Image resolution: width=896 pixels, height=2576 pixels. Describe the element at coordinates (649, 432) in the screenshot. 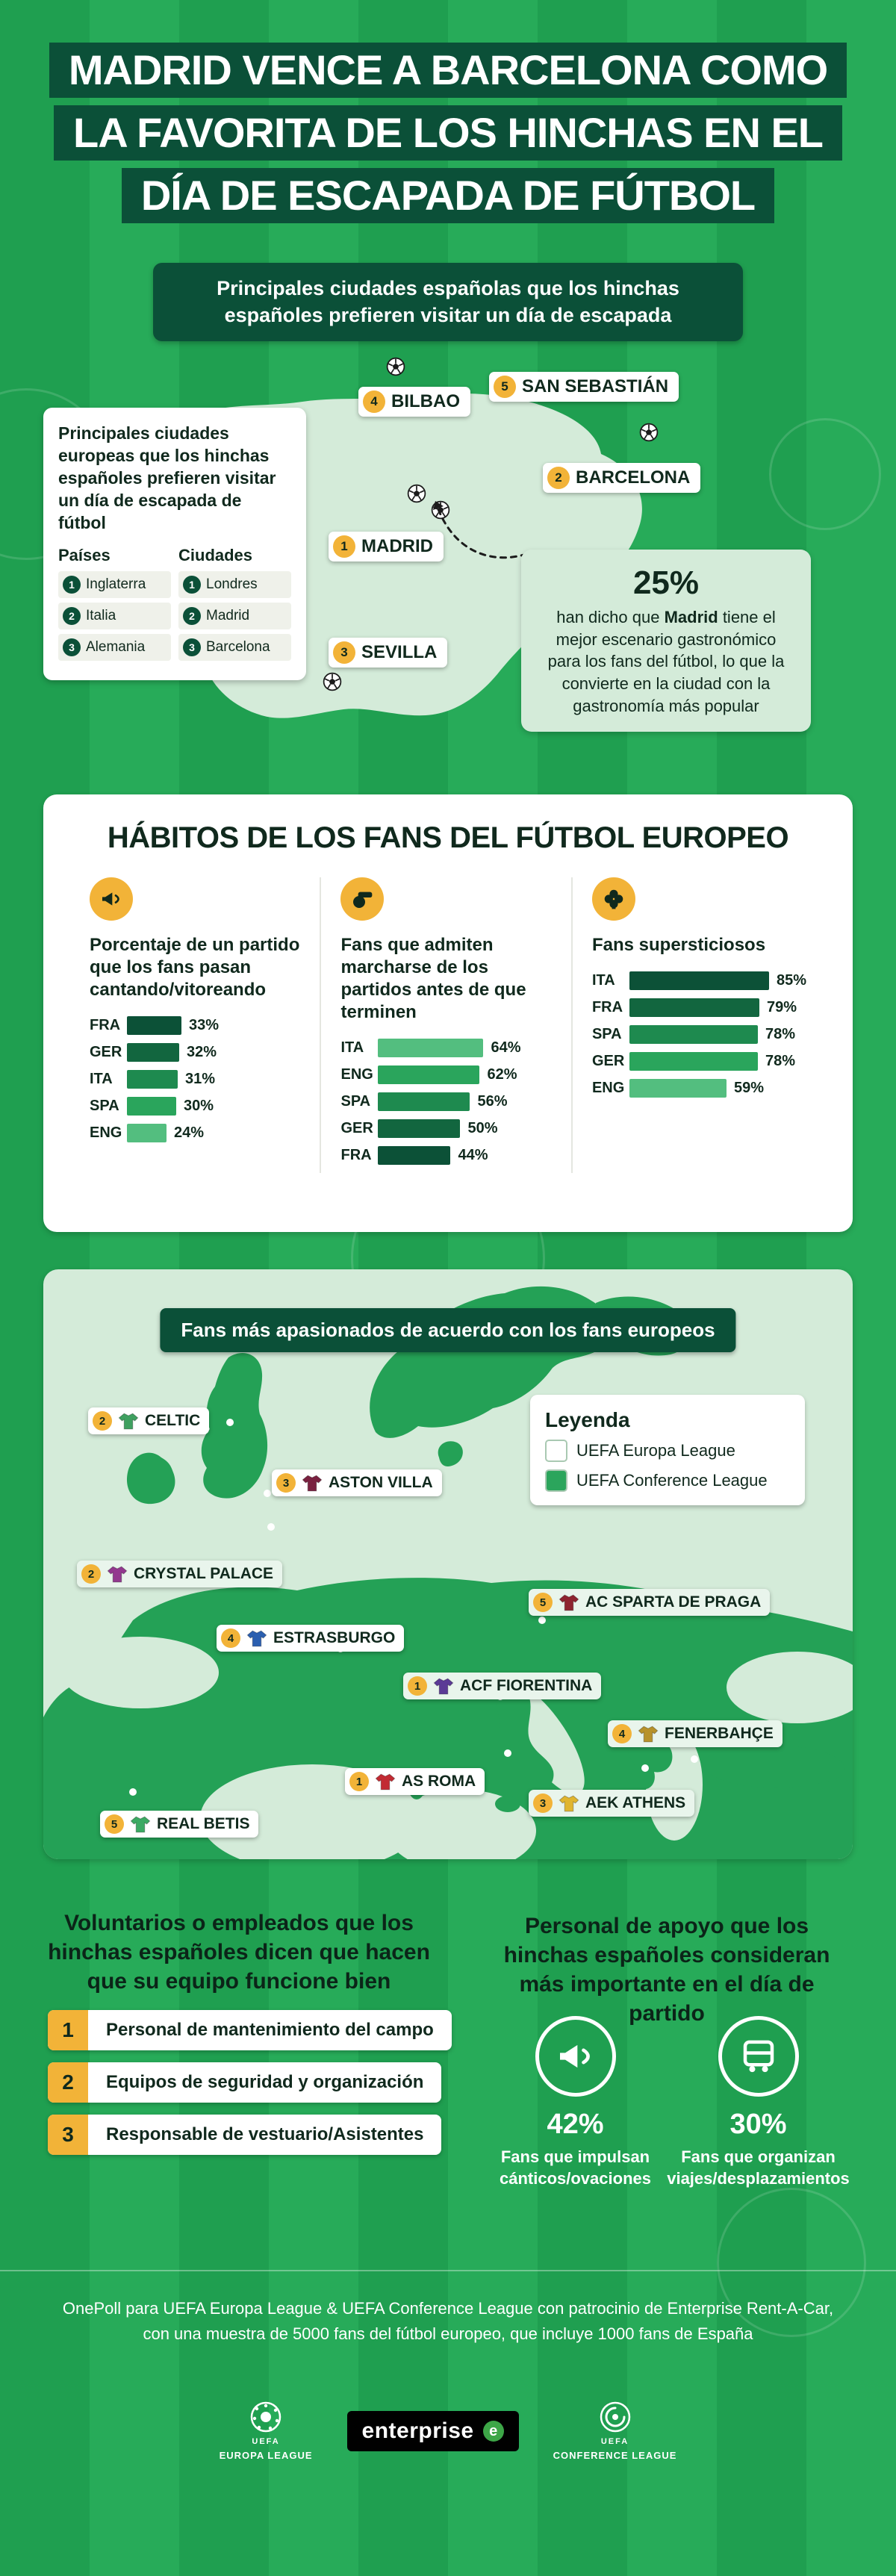

I see `football-icon` at that location.